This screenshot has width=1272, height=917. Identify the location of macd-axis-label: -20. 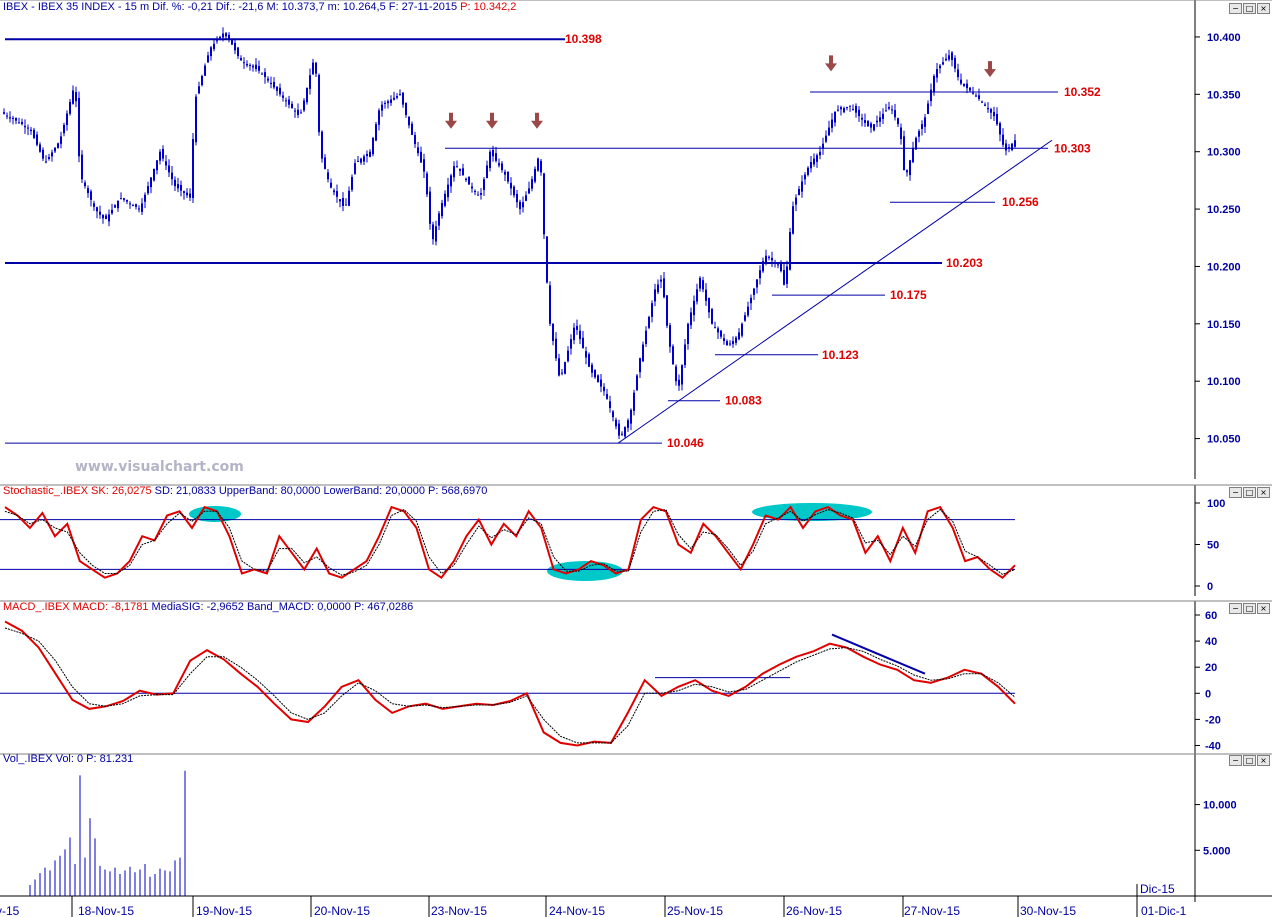
(1213, 720).